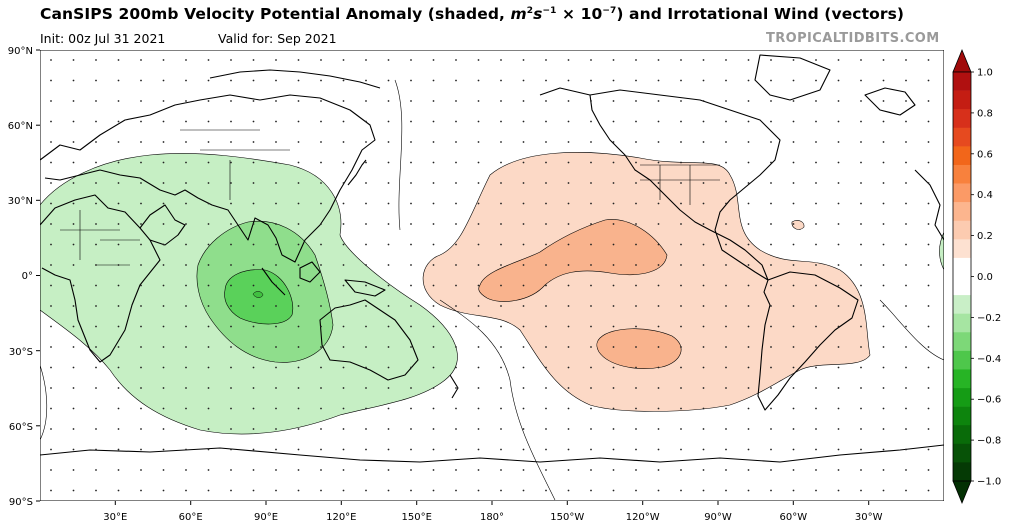 The width and height of the screenshot is (1024, 527). What do you see at coordinates (989, 482) in the screenshot?
I see `colorbar-tick-label: −1.0` at bounding box center [989, 482].